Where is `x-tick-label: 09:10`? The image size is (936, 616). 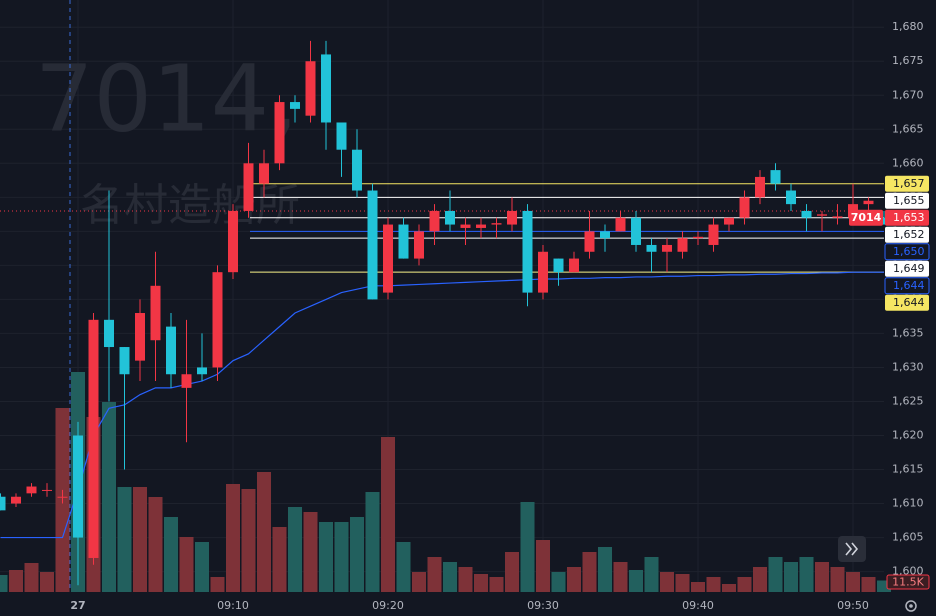
x-tick-label: 09:10 is located at coordinates (233, 605).